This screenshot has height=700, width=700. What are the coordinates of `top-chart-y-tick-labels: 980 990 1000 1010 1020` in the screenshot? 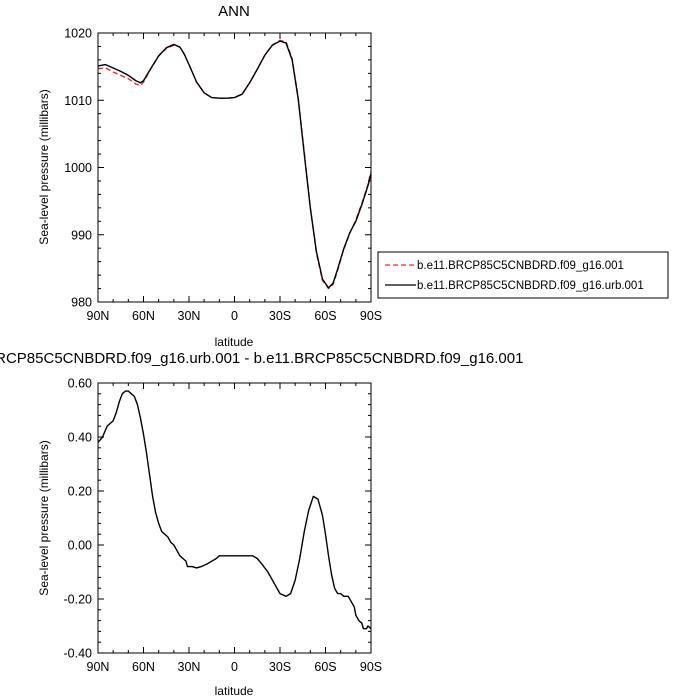 It's located at (78, 168).